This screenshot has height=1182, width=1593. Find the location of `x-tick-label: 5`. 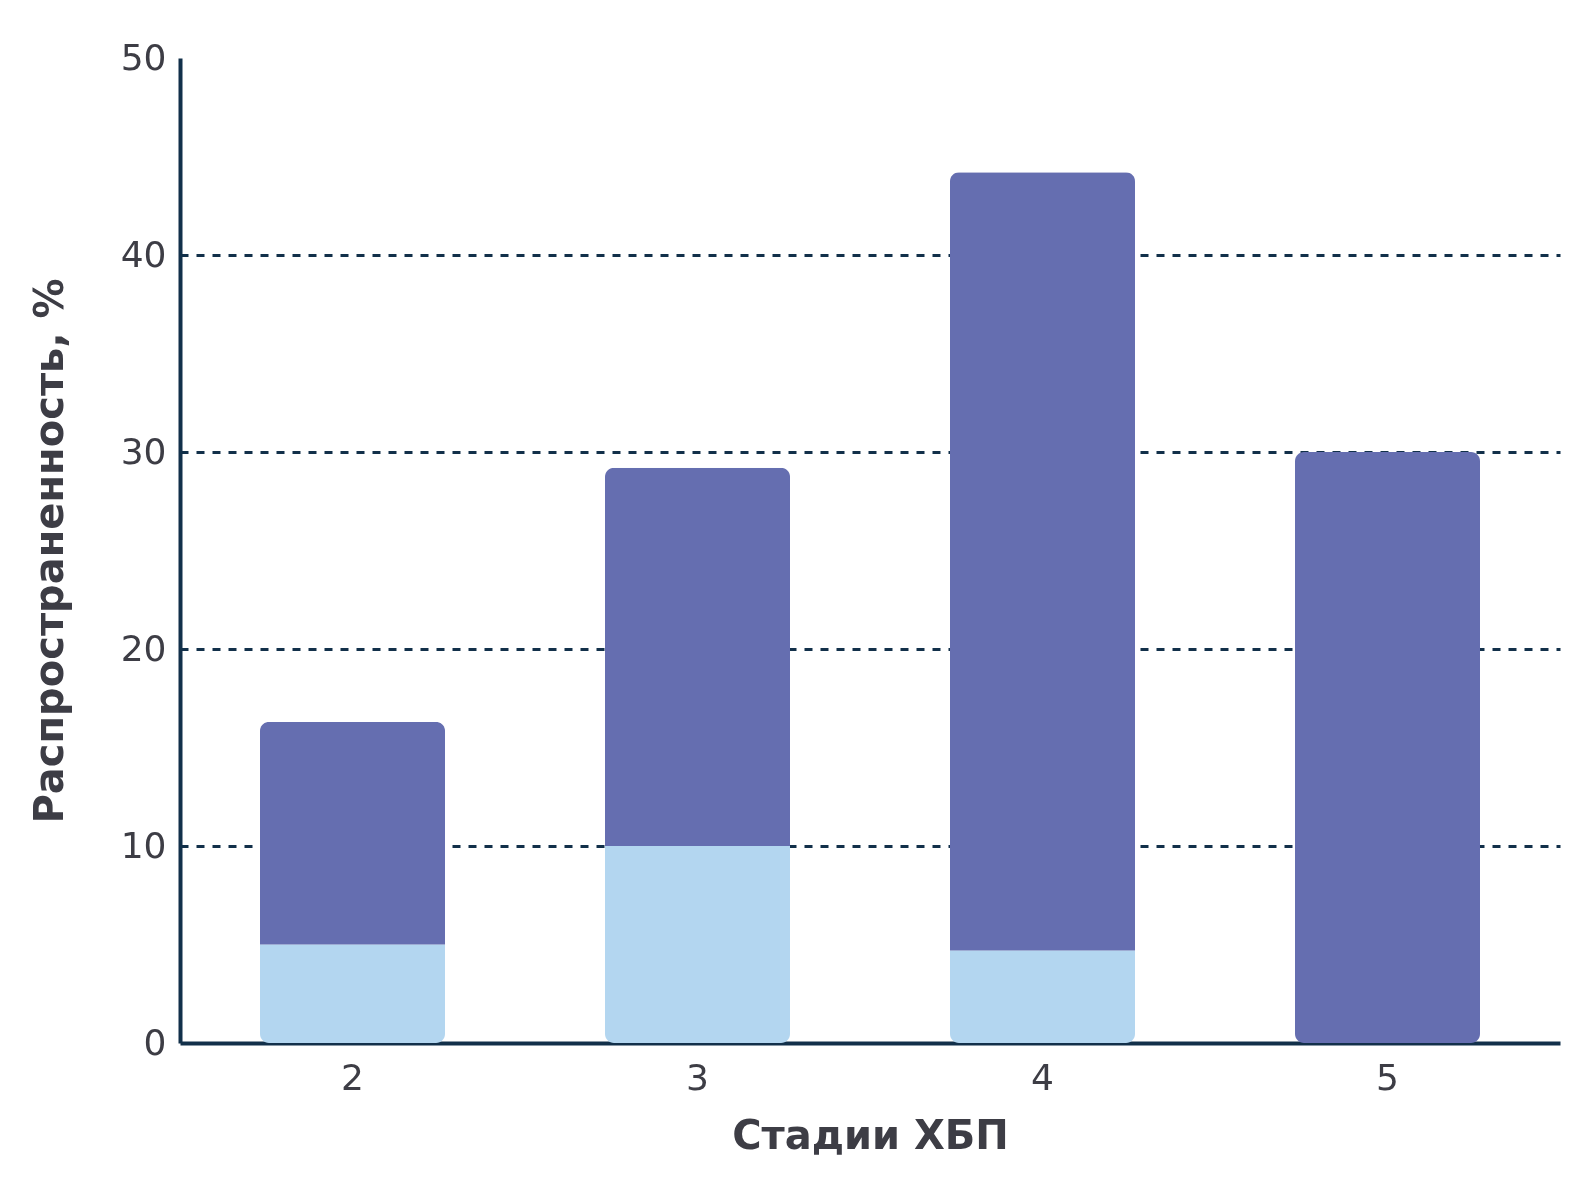

x-tick-label: 5 is located at coordinates (1387, 1077).